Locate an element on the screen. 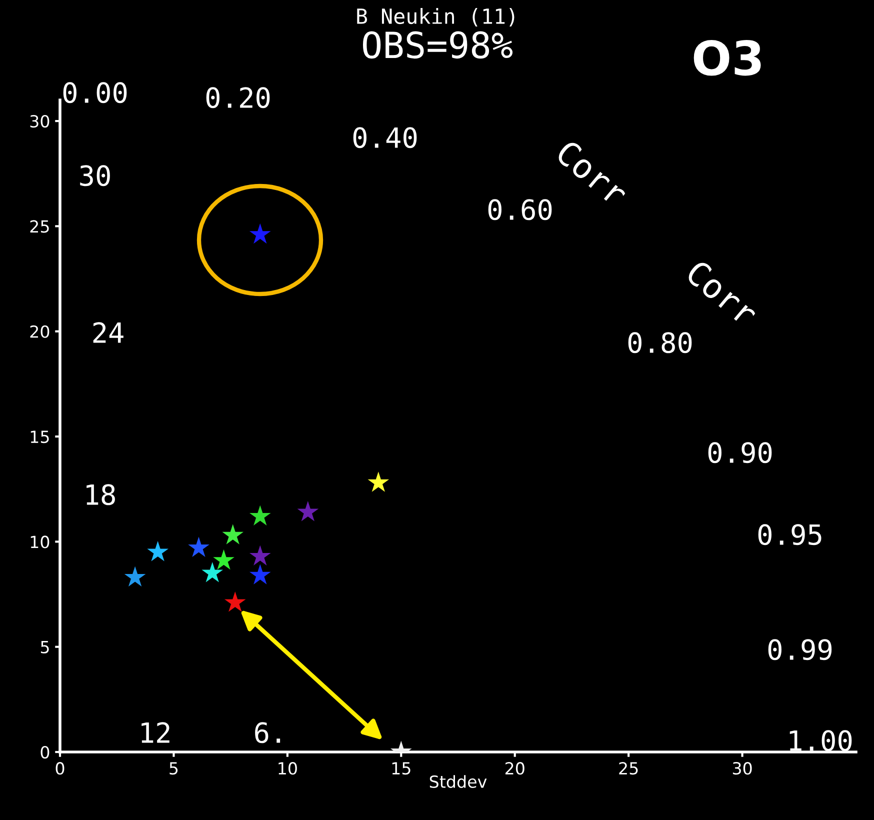 The image size is (874, 820). y-tick-label: 10 is located at coordinates (40, 542).